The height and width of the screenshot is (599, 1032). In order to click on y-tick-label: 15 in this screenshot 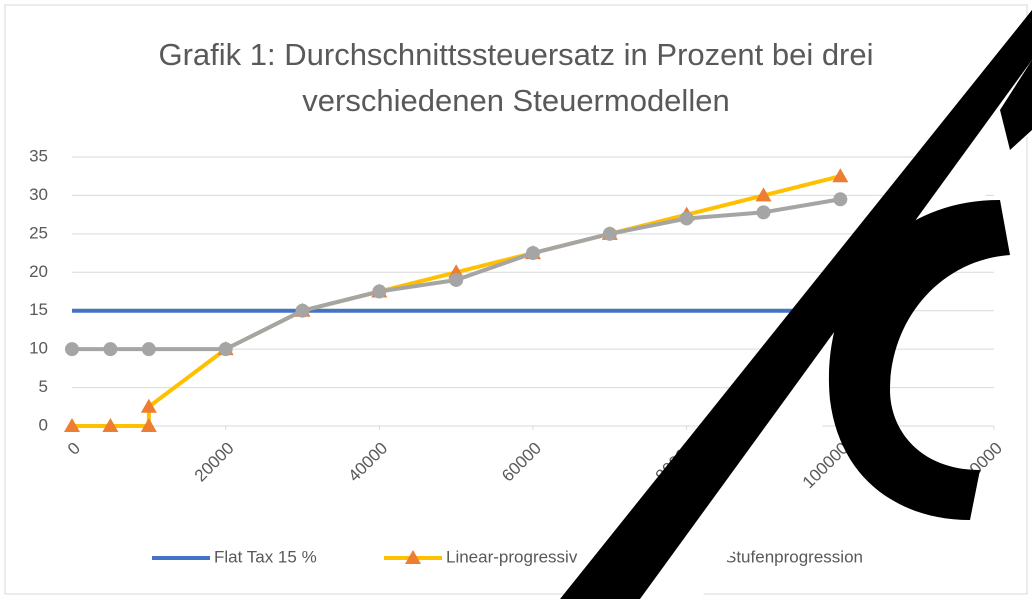, I will do `click(38, 309)`.